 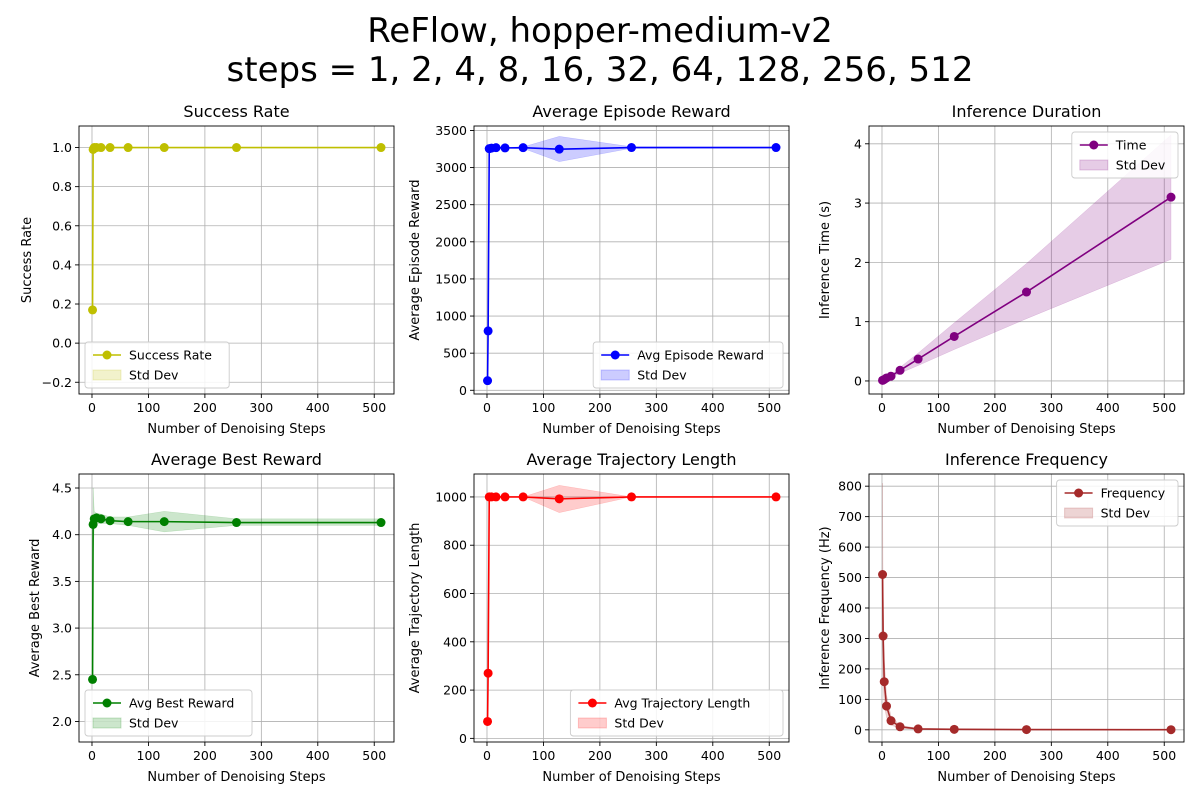 I want to click on chart-6-legend-box, so click(x=1117, y=503).